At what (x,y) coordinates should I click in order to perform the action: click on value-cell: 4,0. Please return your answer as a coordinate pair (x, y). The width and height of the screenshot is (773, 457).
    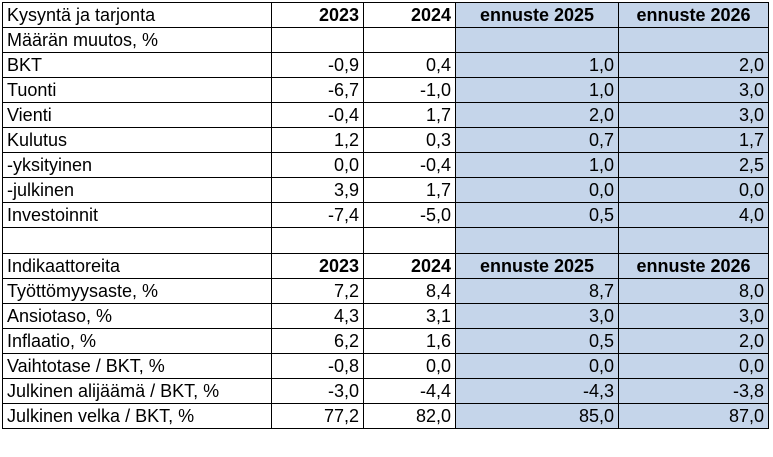
    Looking at the image, I should click on (693, 215).